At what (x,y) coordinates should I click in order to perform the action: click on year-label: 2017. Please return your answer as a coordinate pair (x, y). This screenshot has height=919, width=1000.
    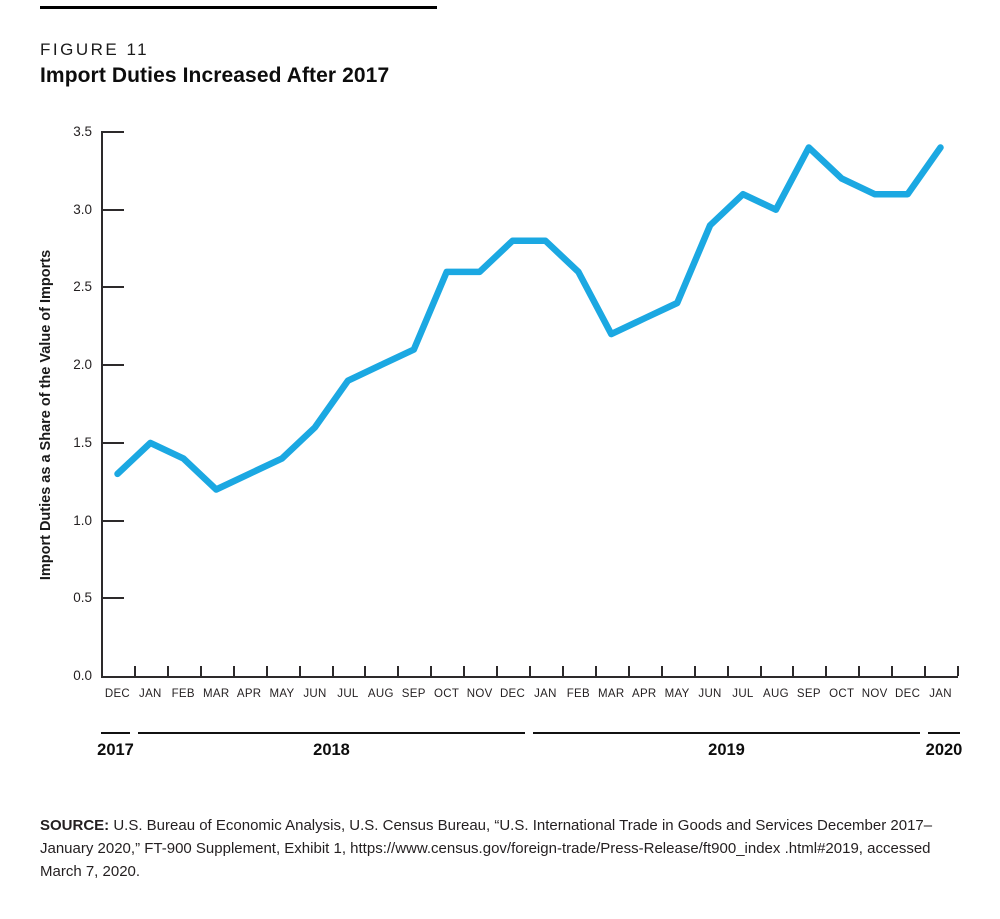
    Looking at the image, I should click on (115, 750).